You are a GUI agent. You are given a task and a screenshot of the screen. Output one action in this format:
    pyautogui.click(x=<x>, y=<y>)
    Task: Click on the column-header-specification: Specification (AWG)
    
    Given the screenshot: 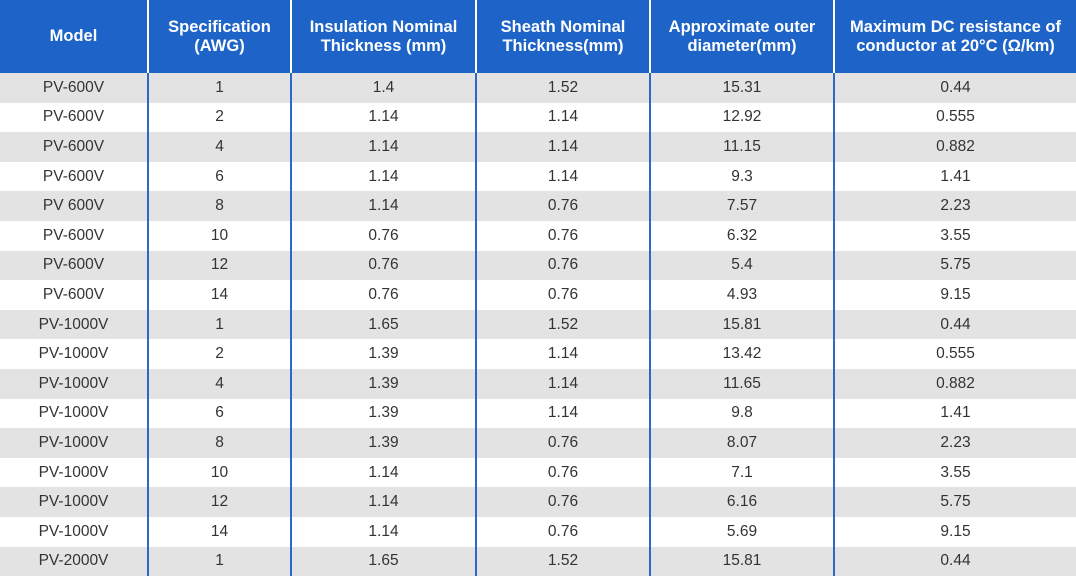 What is the action you would take?
    pyautogui.click(x=219, y=36)
    